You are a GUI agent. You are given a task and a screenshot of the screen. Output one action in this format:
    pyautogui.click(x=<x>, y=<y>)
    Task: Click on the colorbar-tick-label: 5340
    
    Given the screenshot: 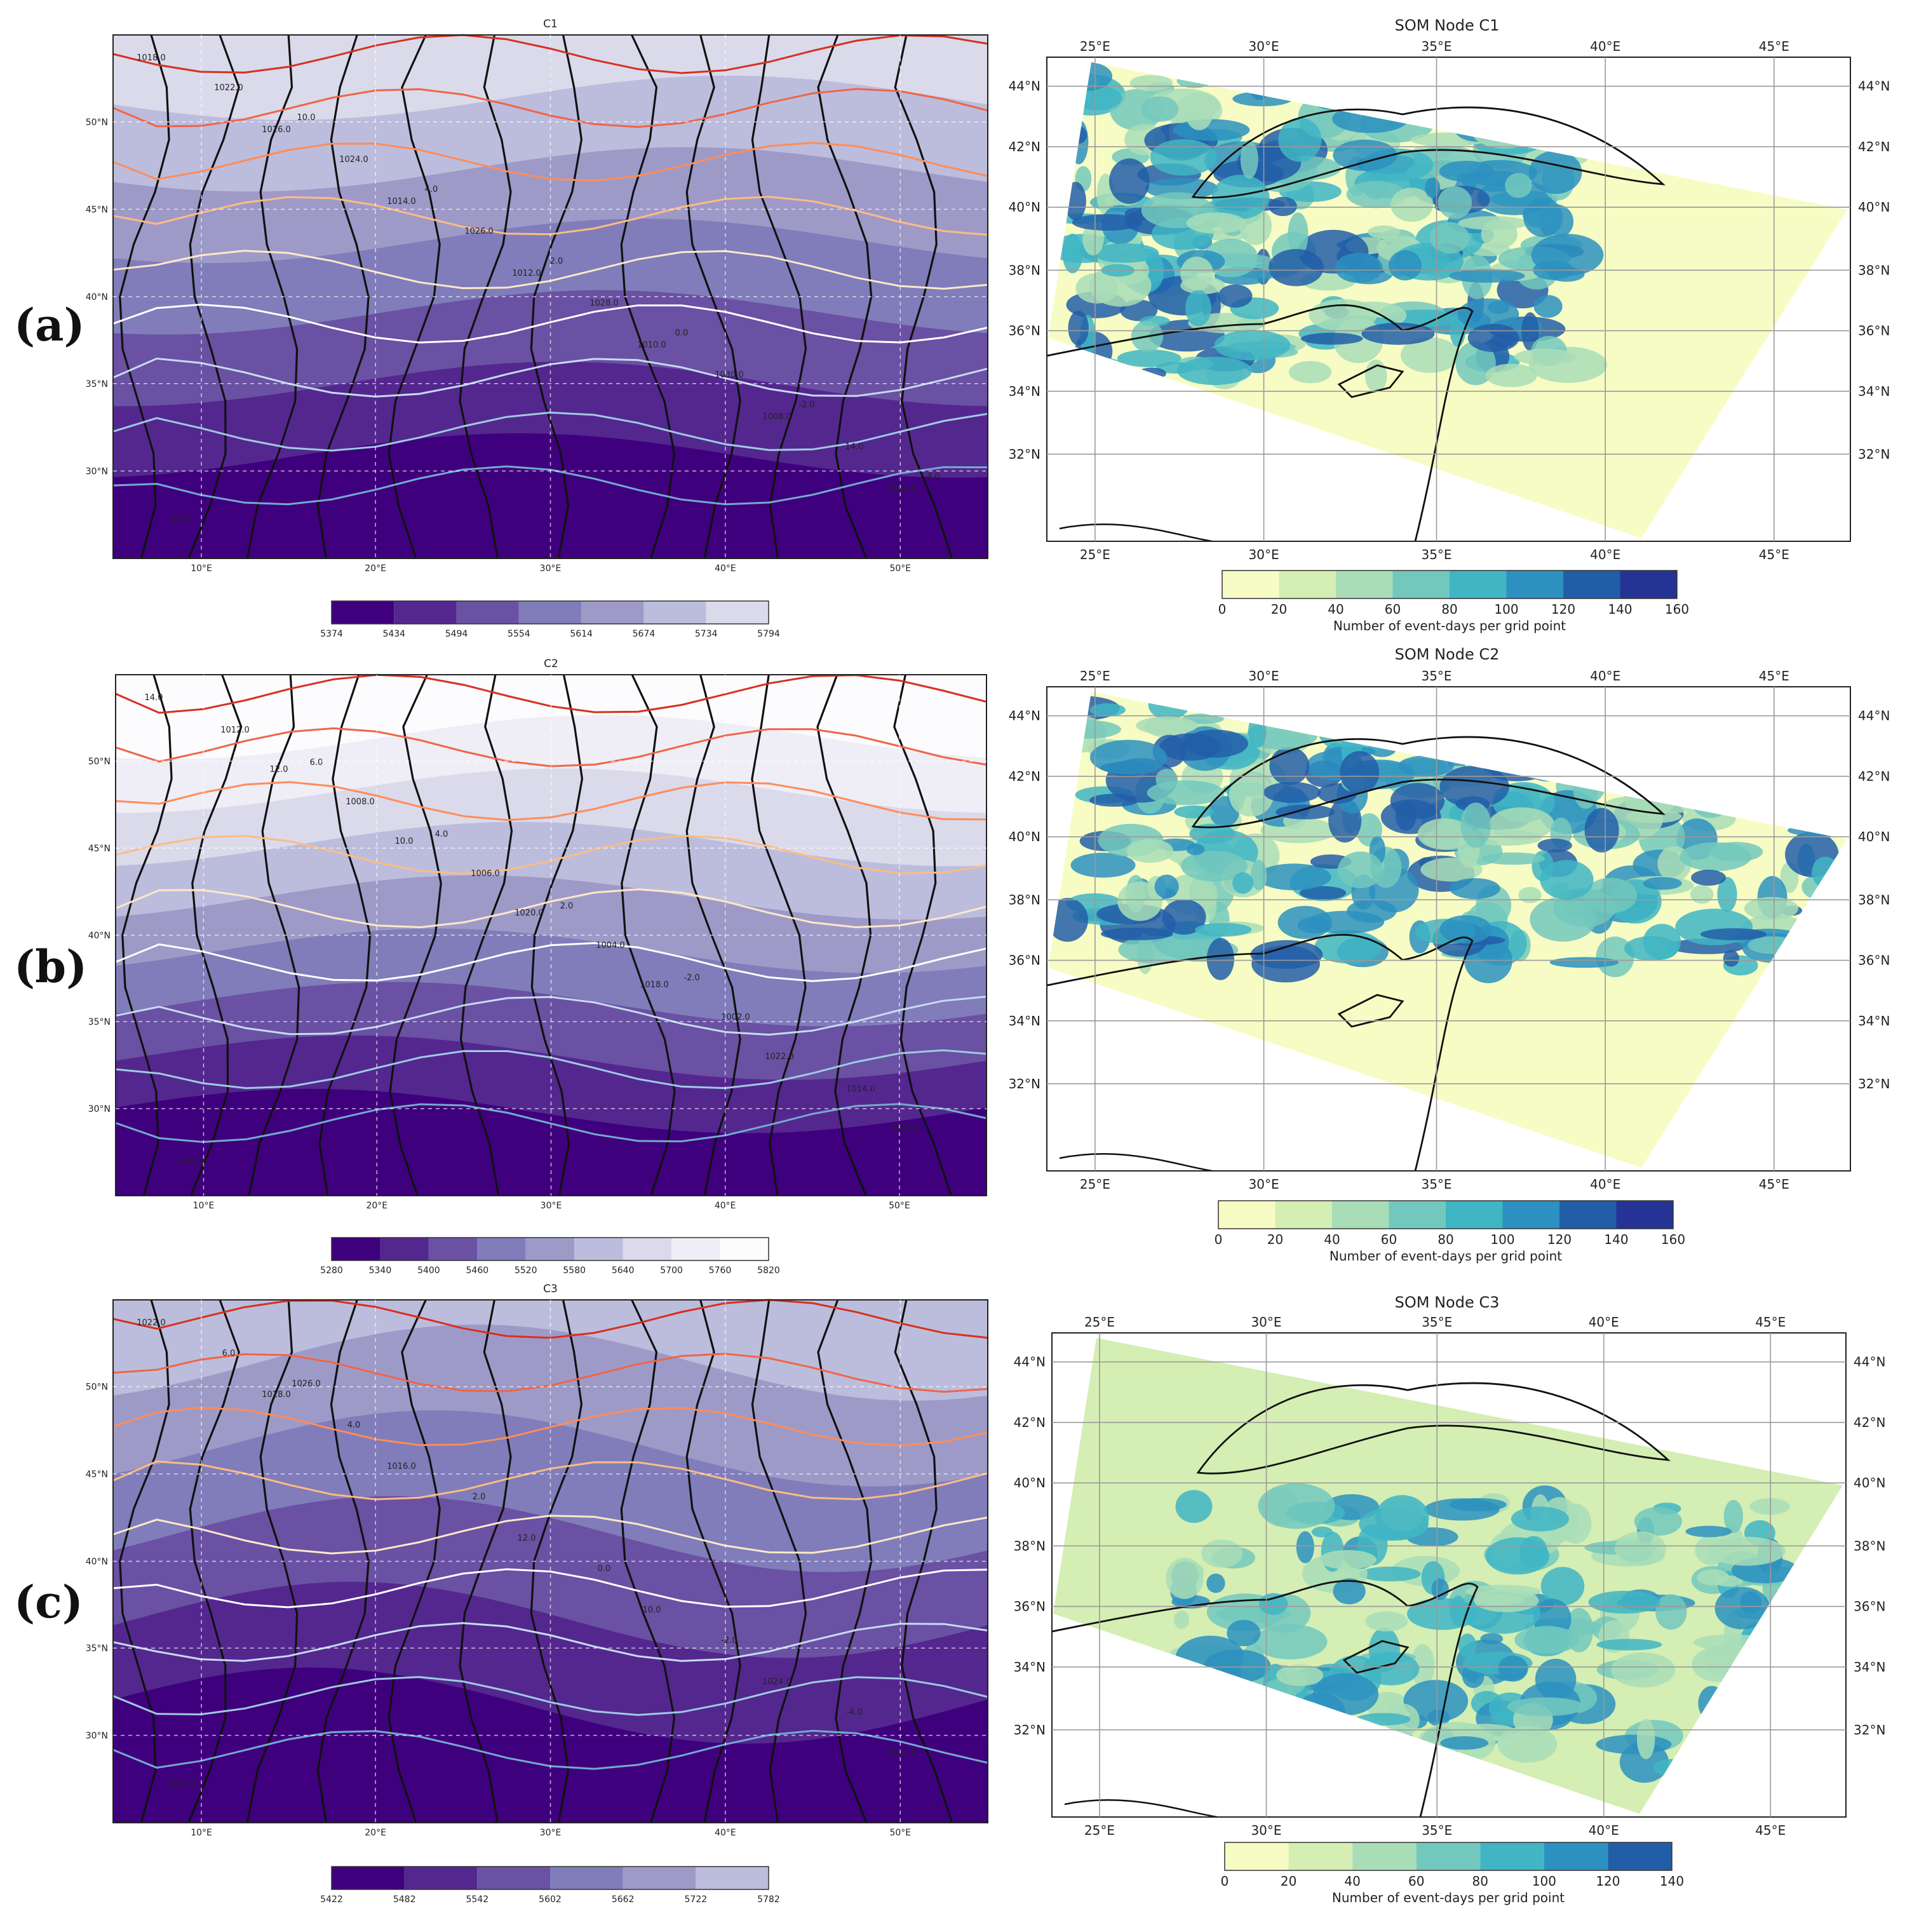 What is the action you would take?
    pyautogui.click(x=380, y=1271)
    